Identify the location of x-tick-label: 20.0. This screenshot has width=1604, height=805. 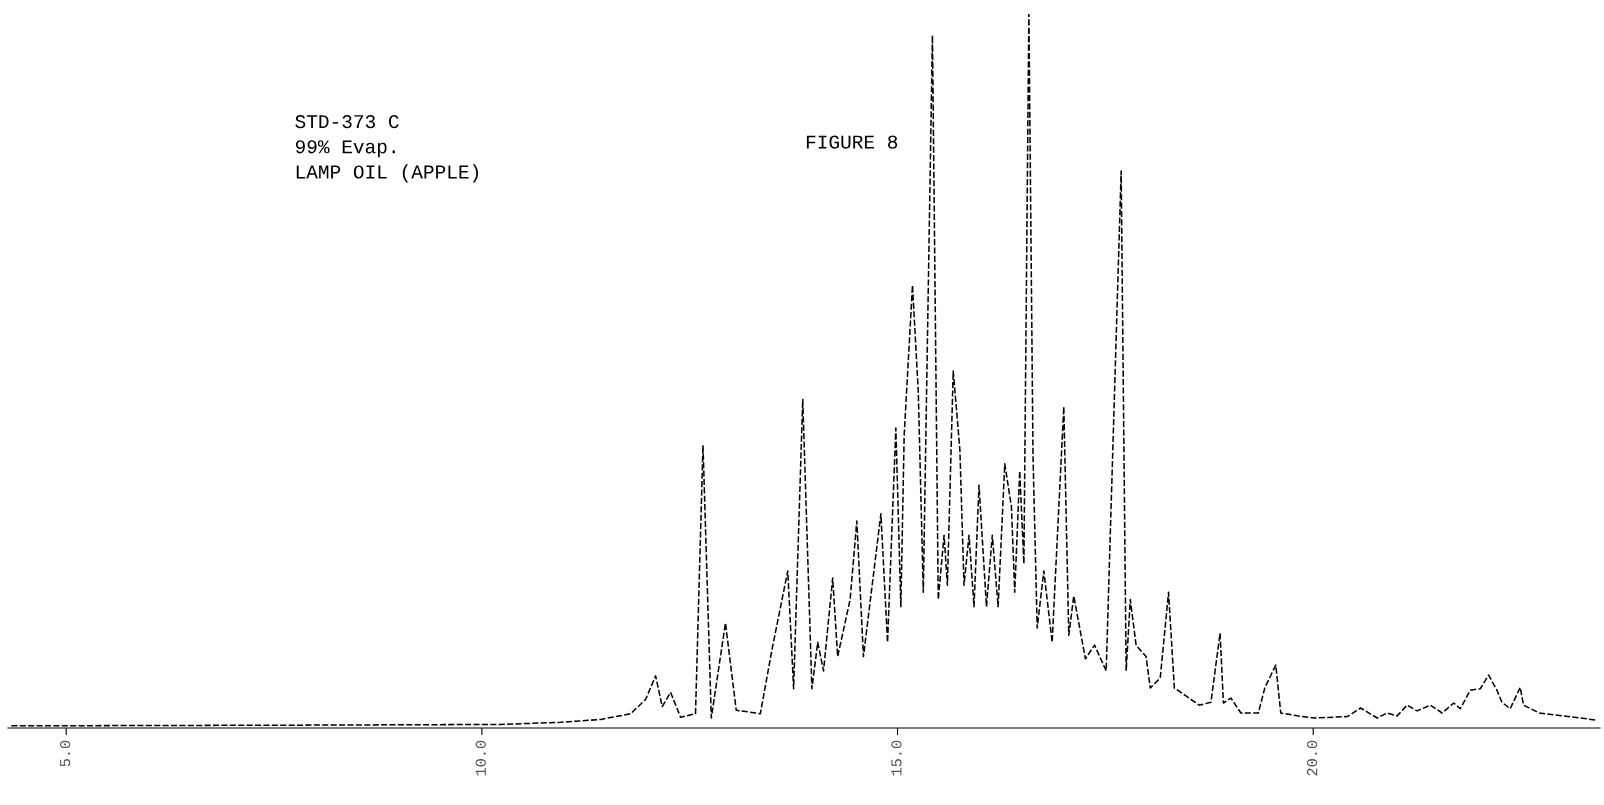
(1312, 758).